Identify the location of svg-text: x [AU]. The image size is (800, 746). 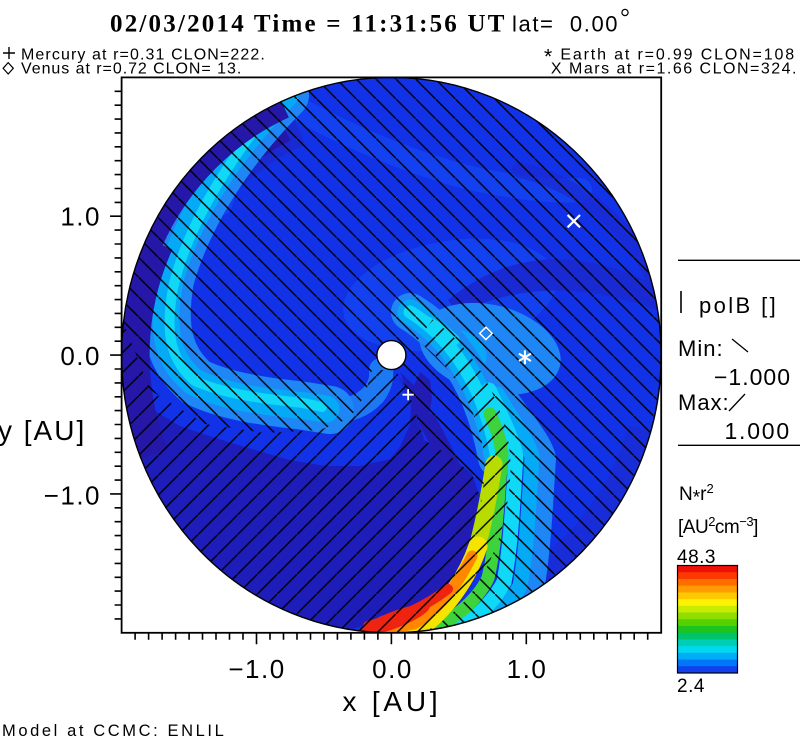
(391, 701).